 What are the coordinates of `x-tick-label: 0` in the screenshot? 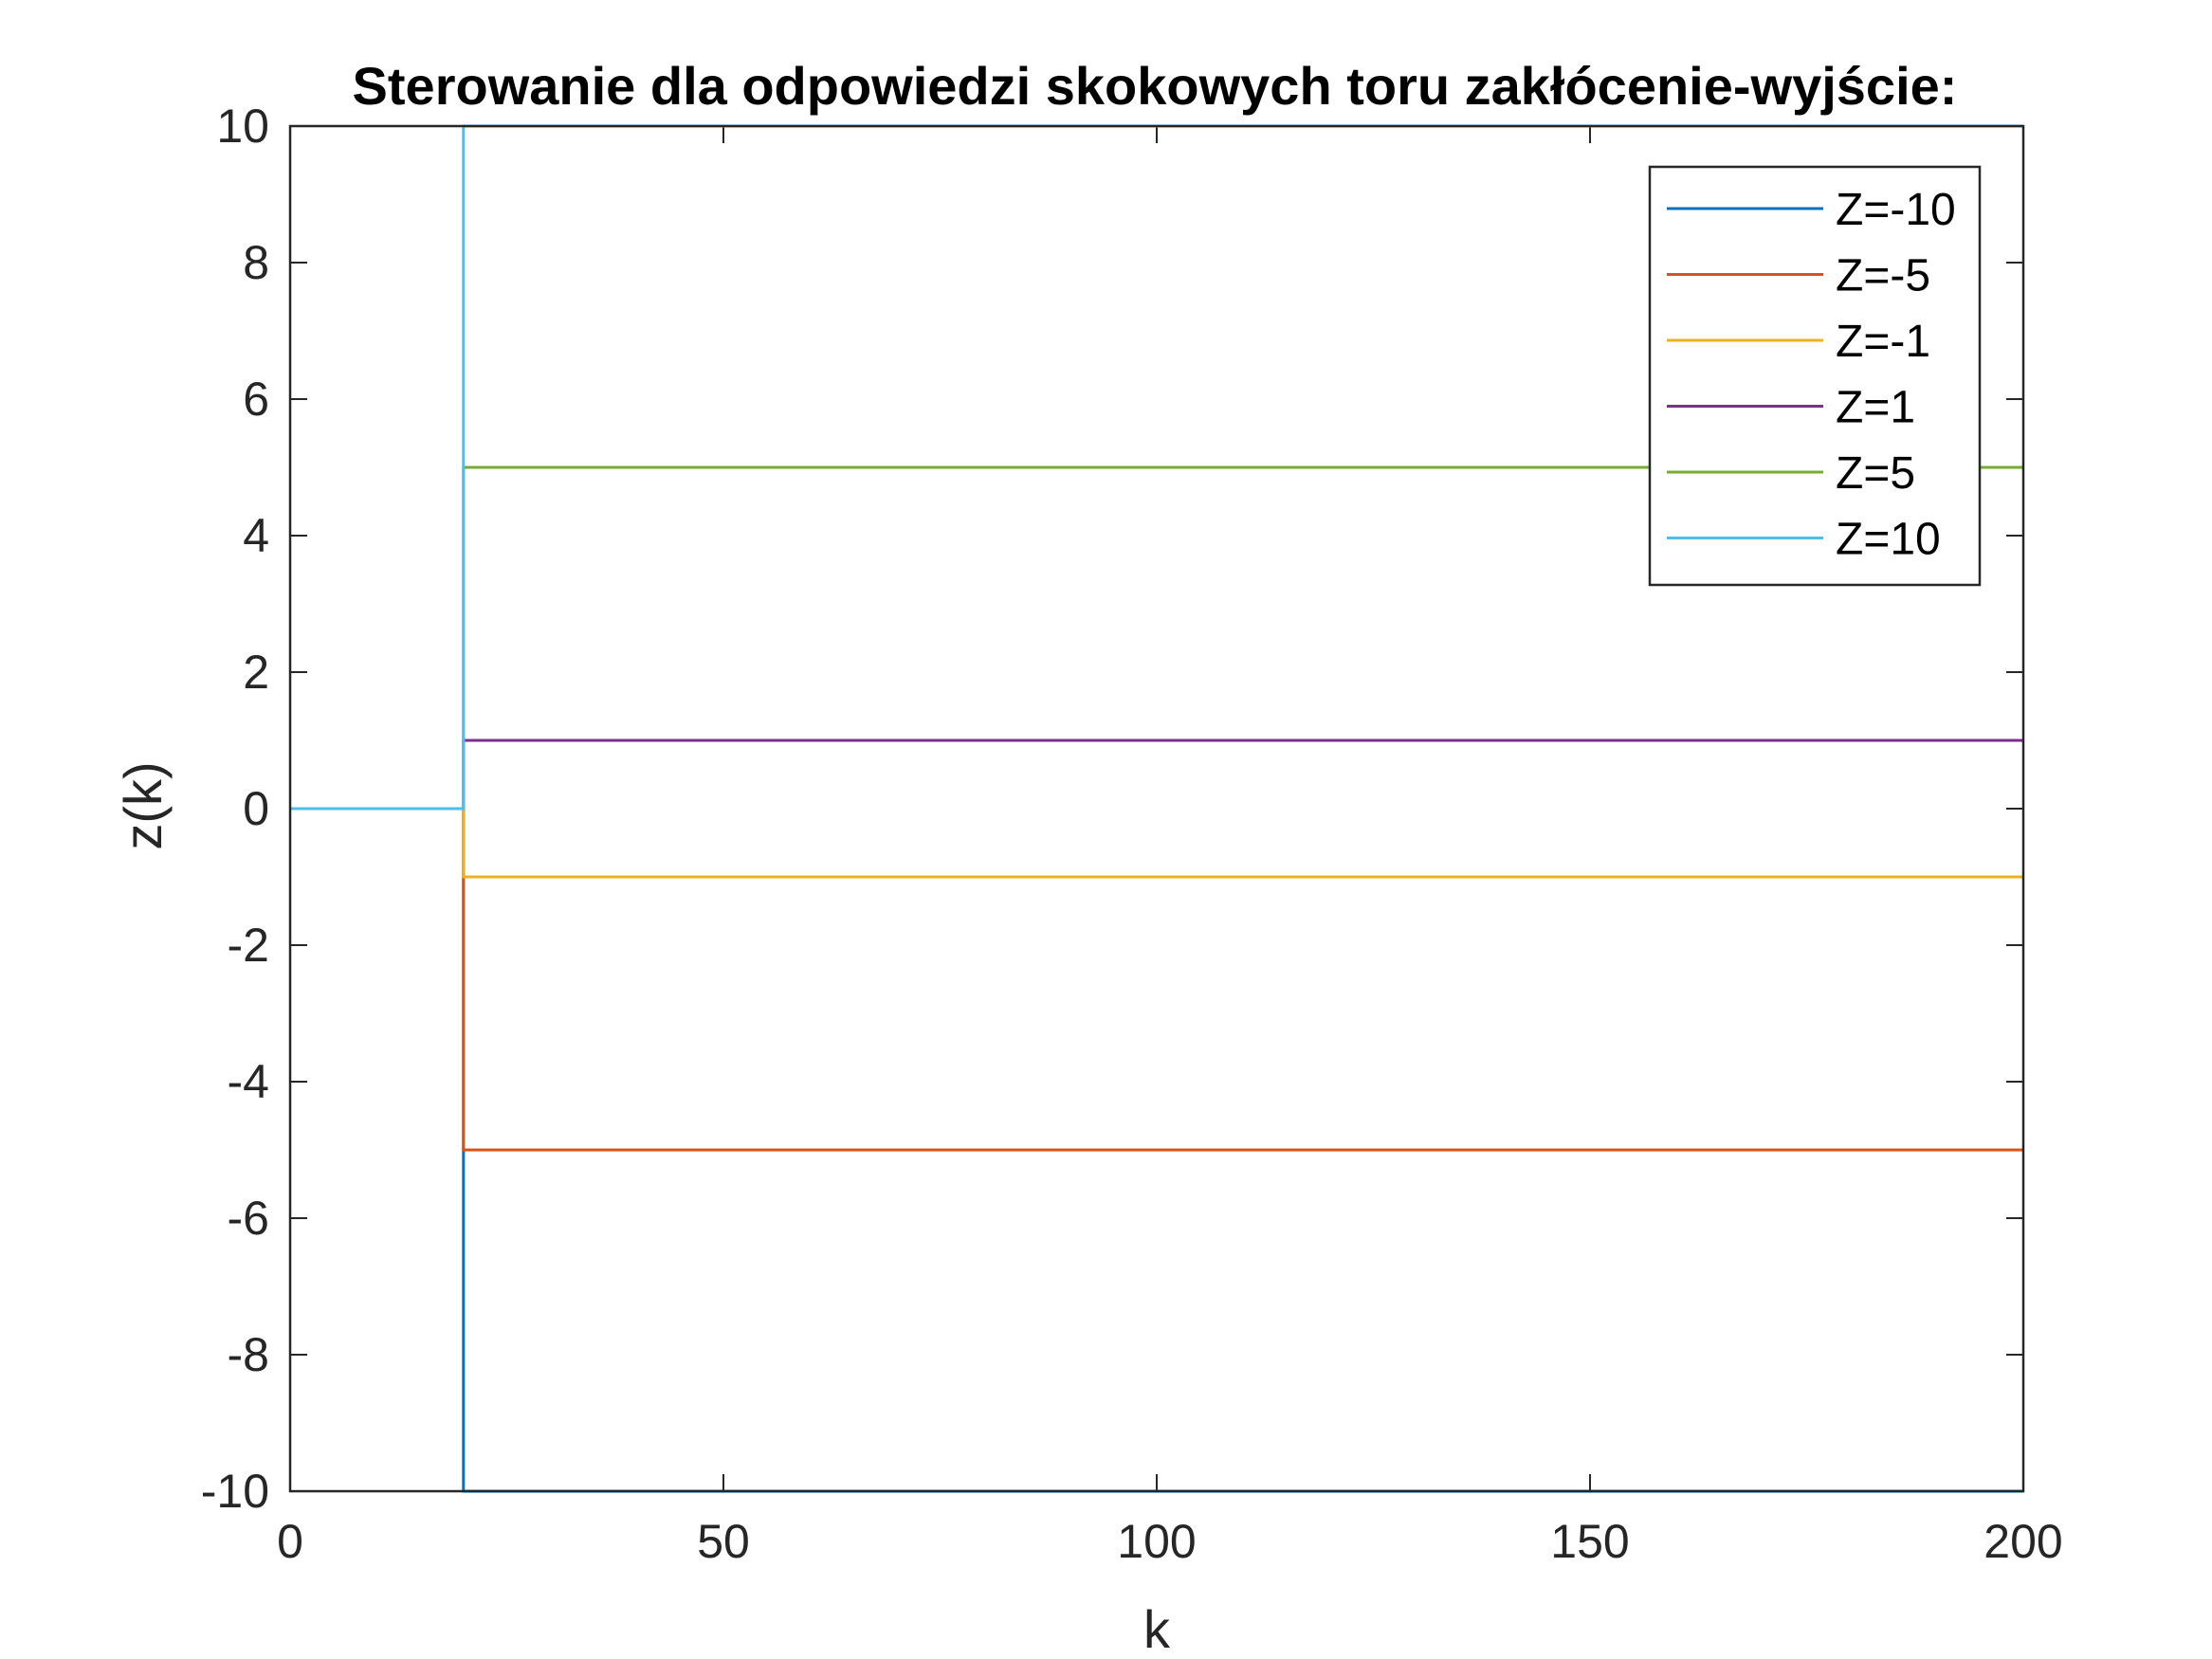 It's located at (290, 1541).